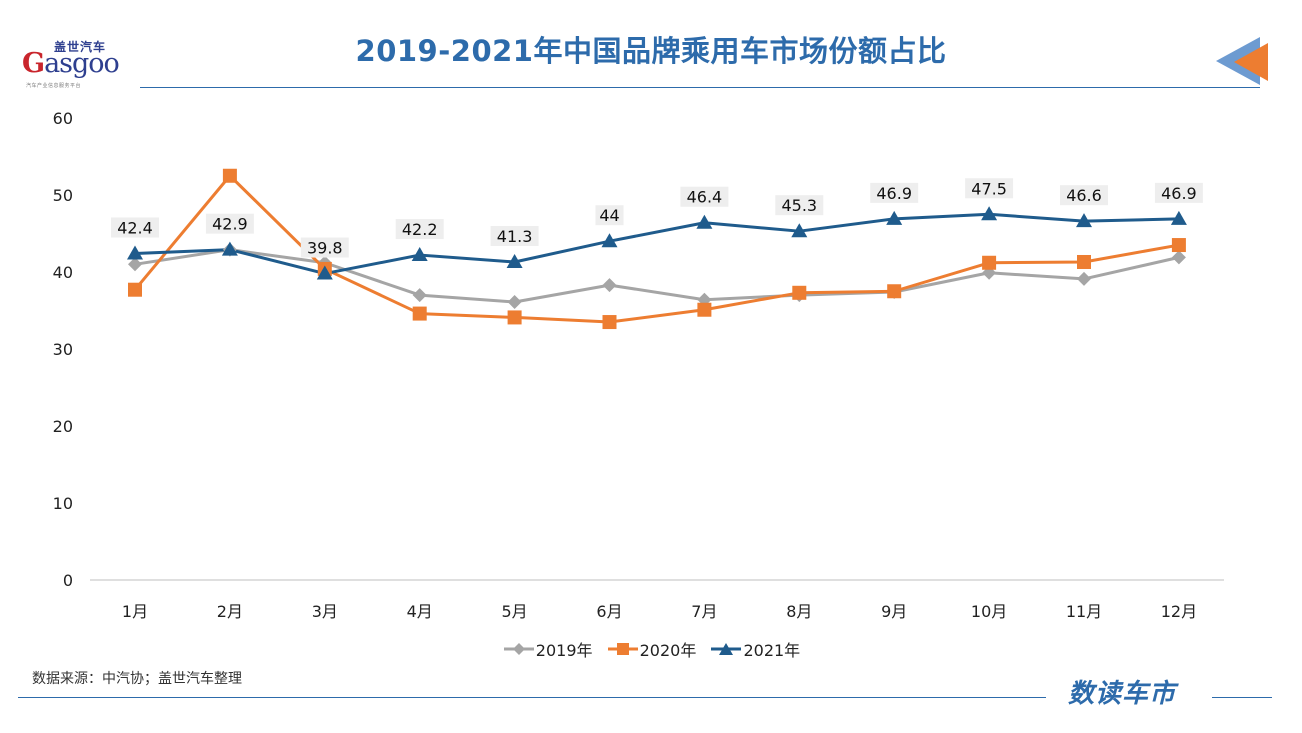 This screenshot has height=733, width=1302. What do you see at coordinates (325, 611) in the screenshot?
I see `x-tick-label: 3月` at bounding box center [325, 611].